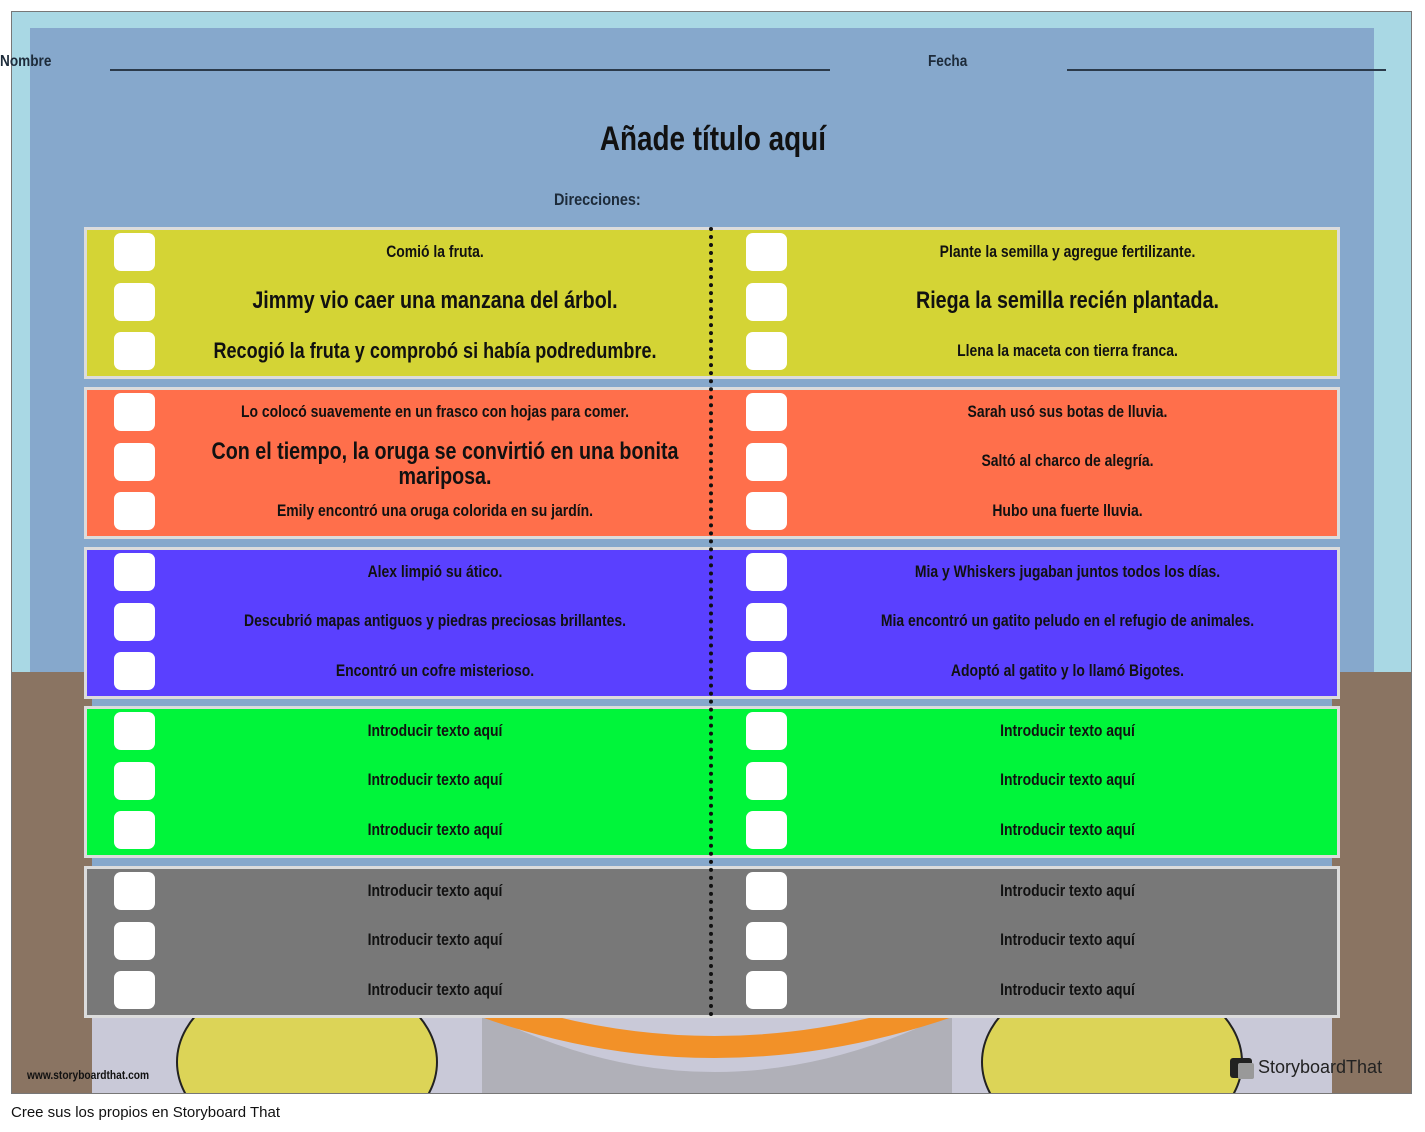 The width and height of the screenshot is (1425, 1132). I want to click on storyboardthat-logo: StoryboardThat, so click(1306, 1068).